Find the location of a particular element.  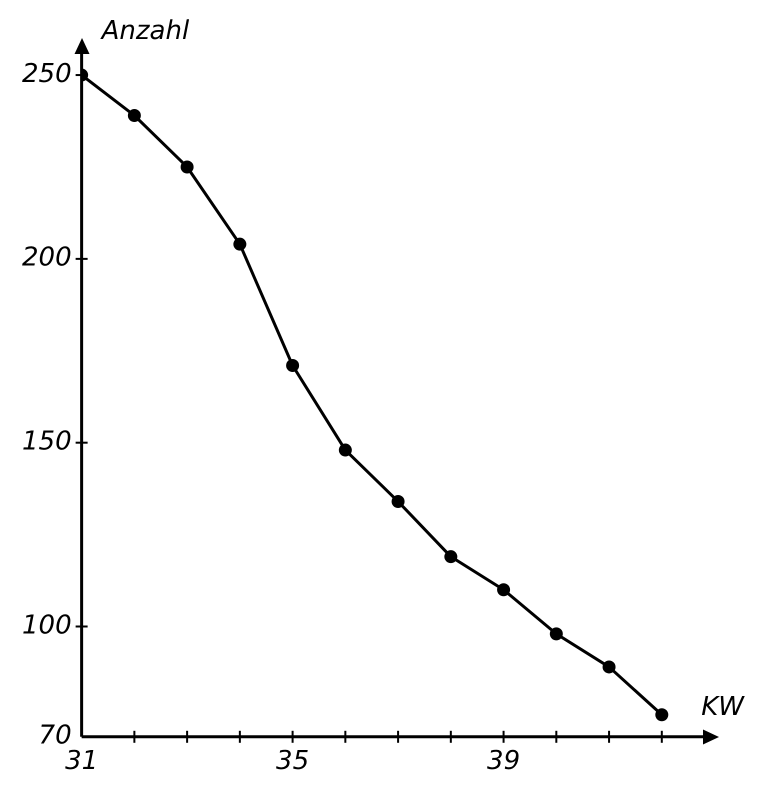

x-tick-label: 35 is located at coordinates (293, 761).